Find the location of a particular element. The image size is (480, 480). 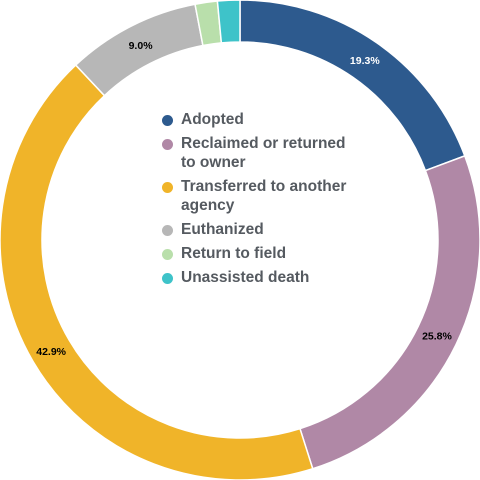

legend-swatch-return-to-field is located at coordinates (167, 254).